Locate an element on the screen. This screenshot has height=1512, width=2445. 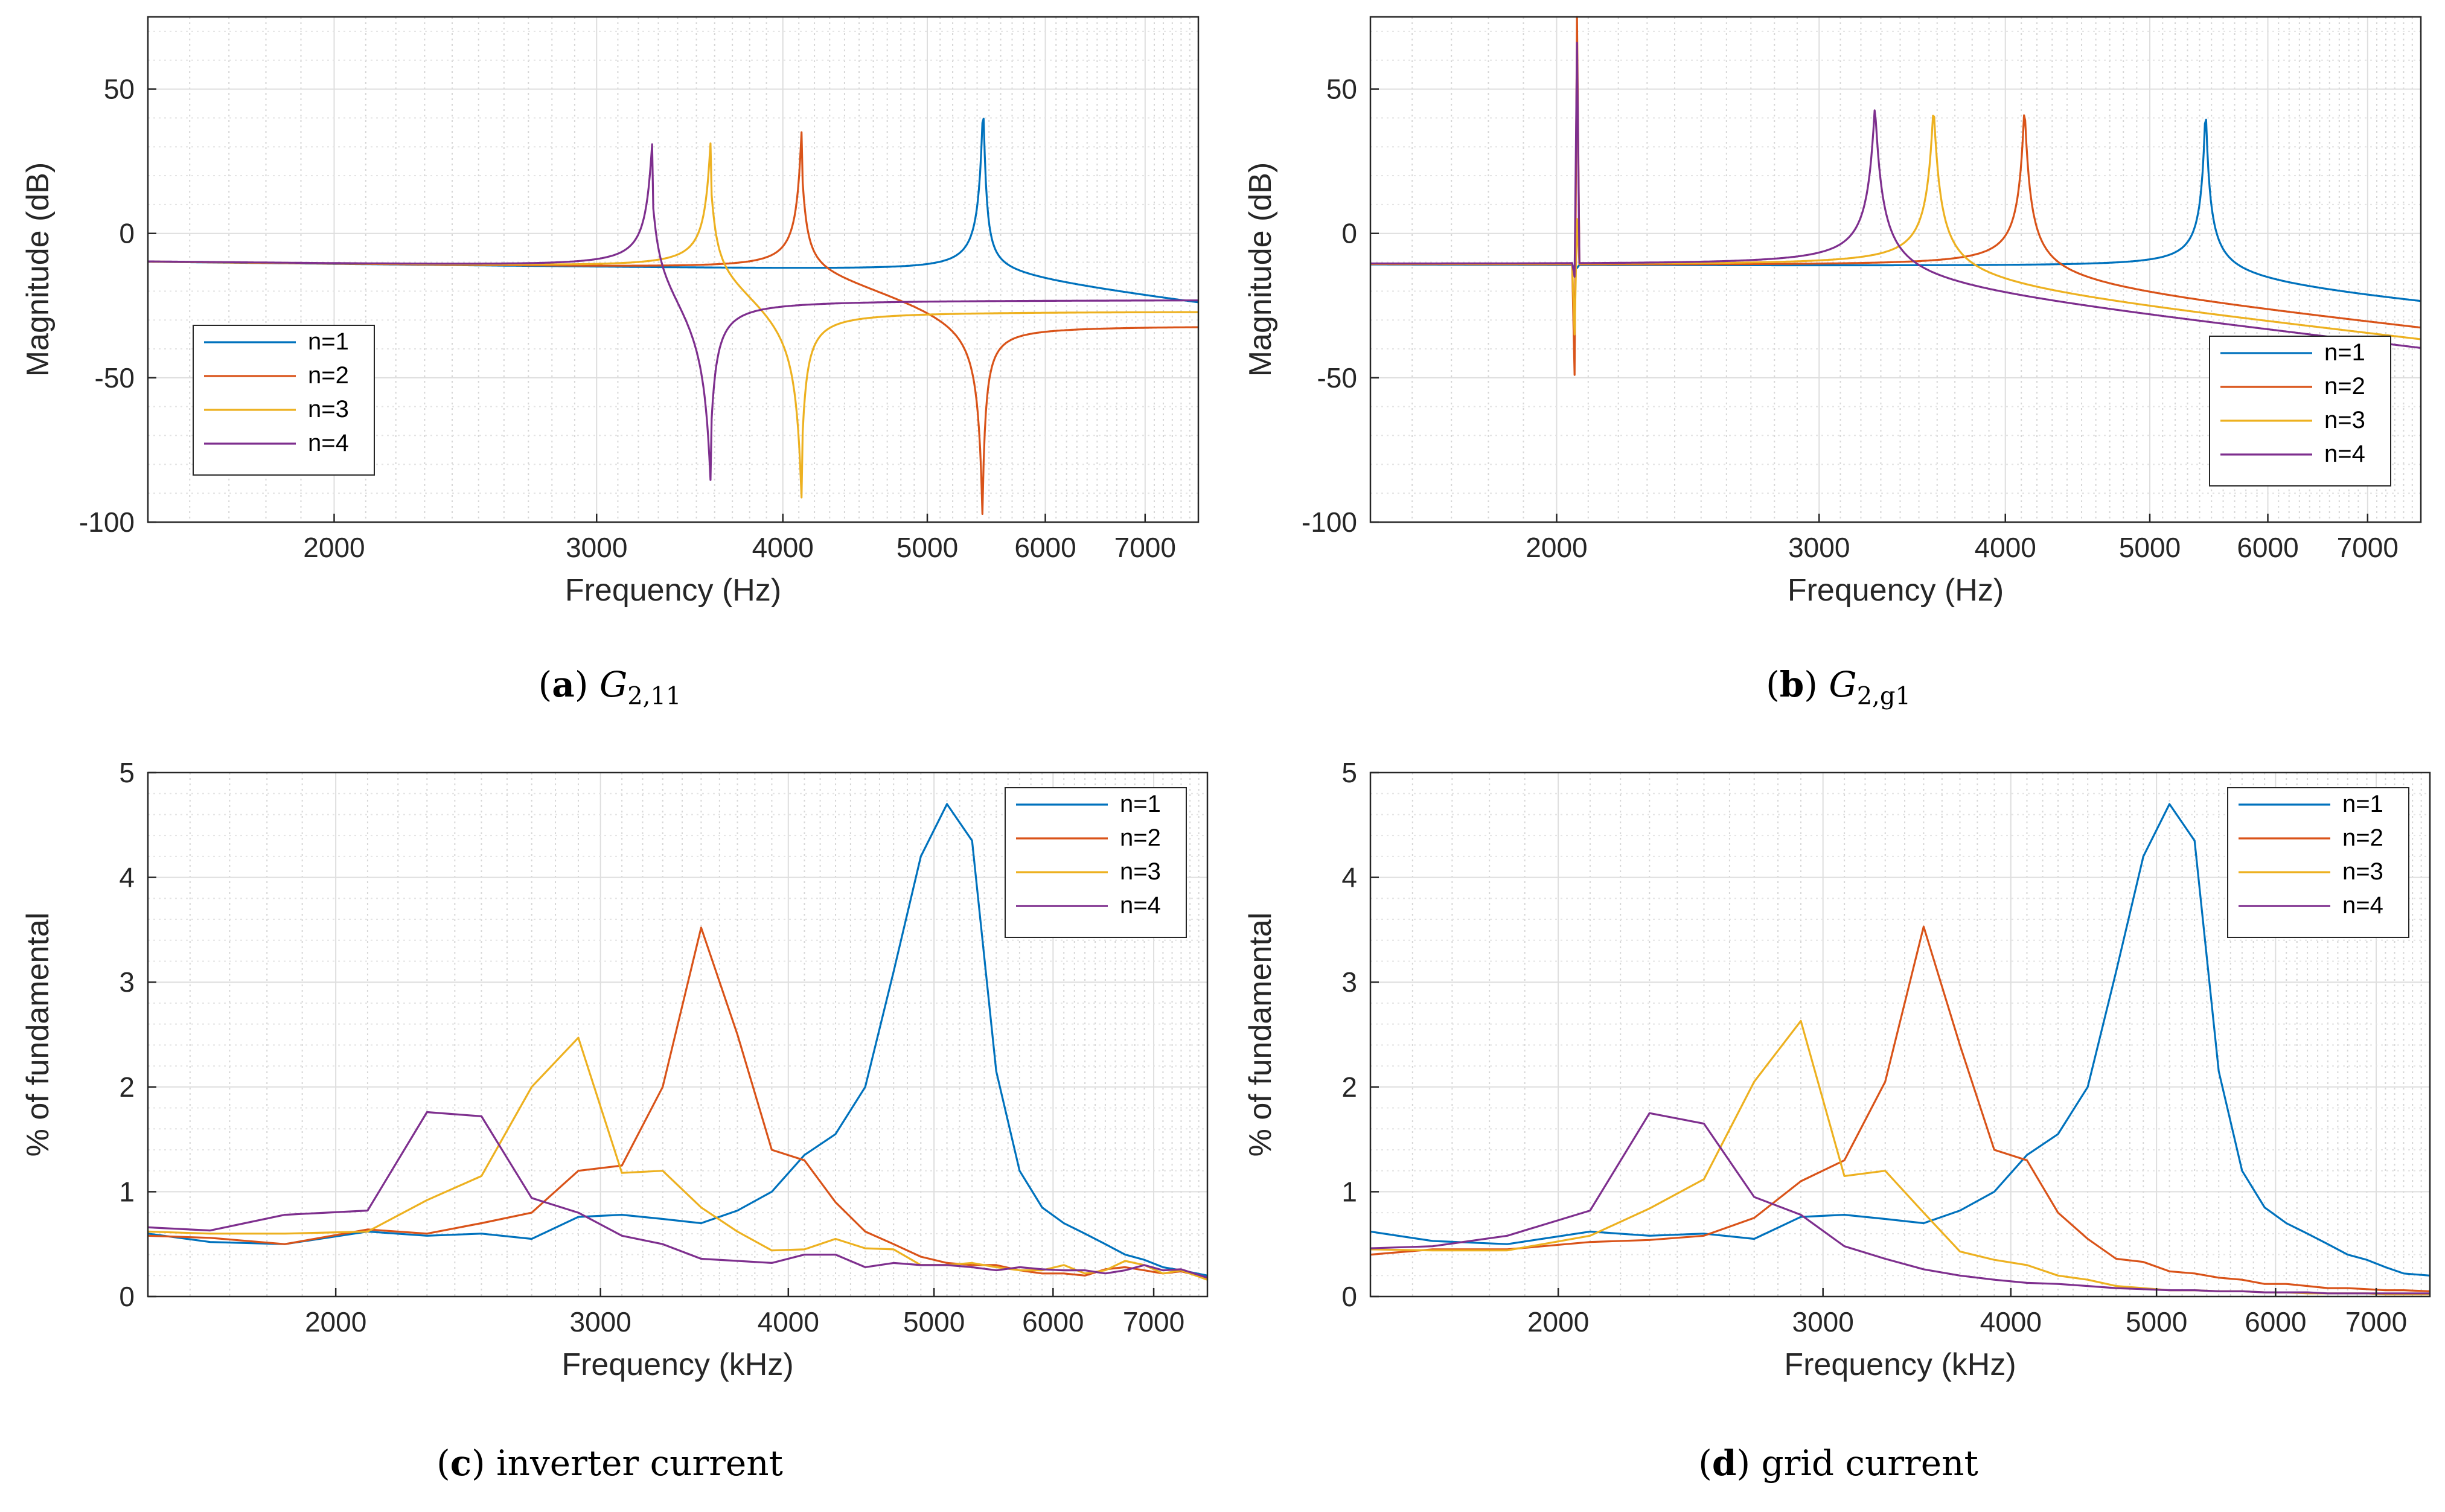
chart-a-x-axis-label: Frequency (Hz) is located at coordinates (673, 590).